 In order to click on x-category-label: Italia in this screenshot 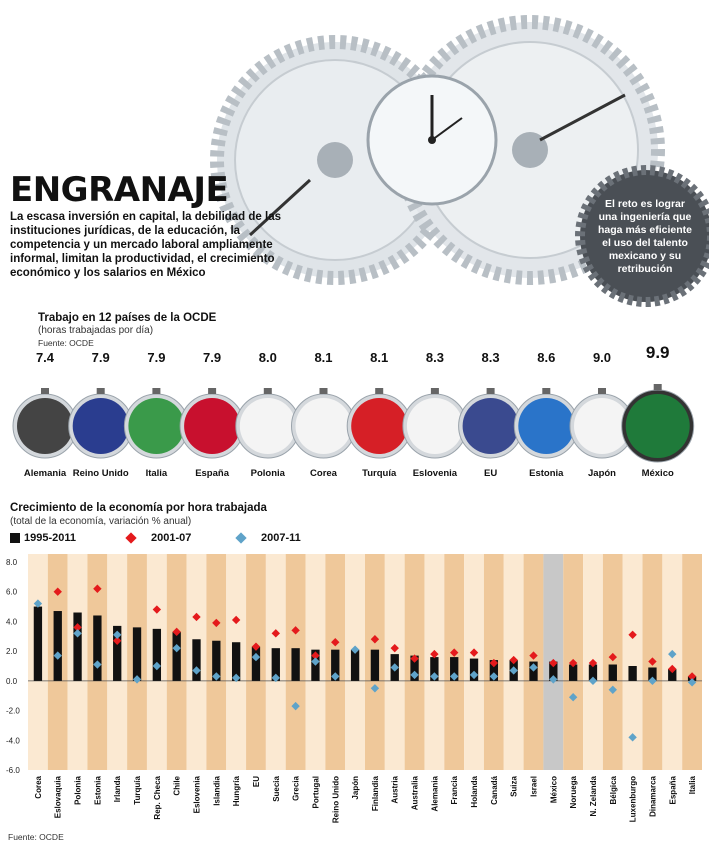, I will do `click(692, 784)`.